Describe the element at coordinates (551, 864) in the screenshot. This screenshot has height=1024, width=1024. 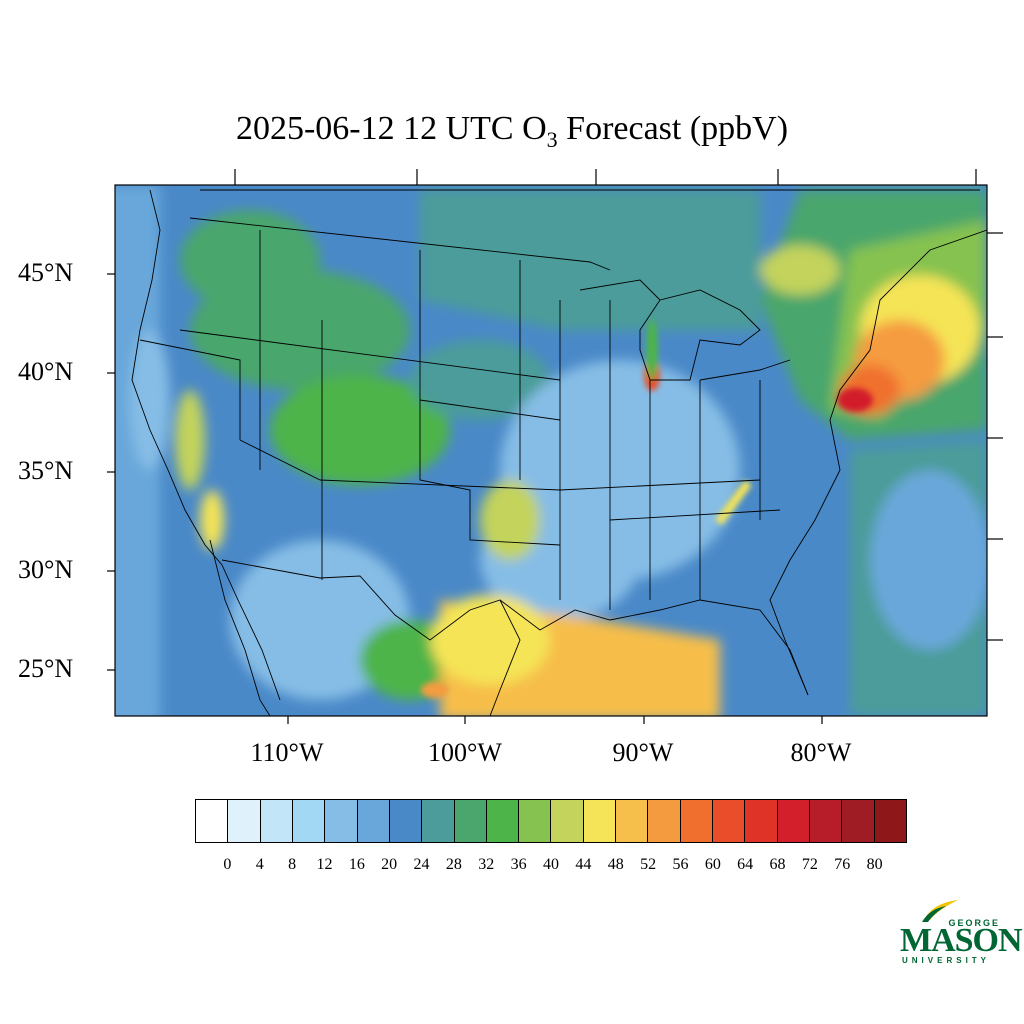
I see `colorbar-label: 40` at that location.